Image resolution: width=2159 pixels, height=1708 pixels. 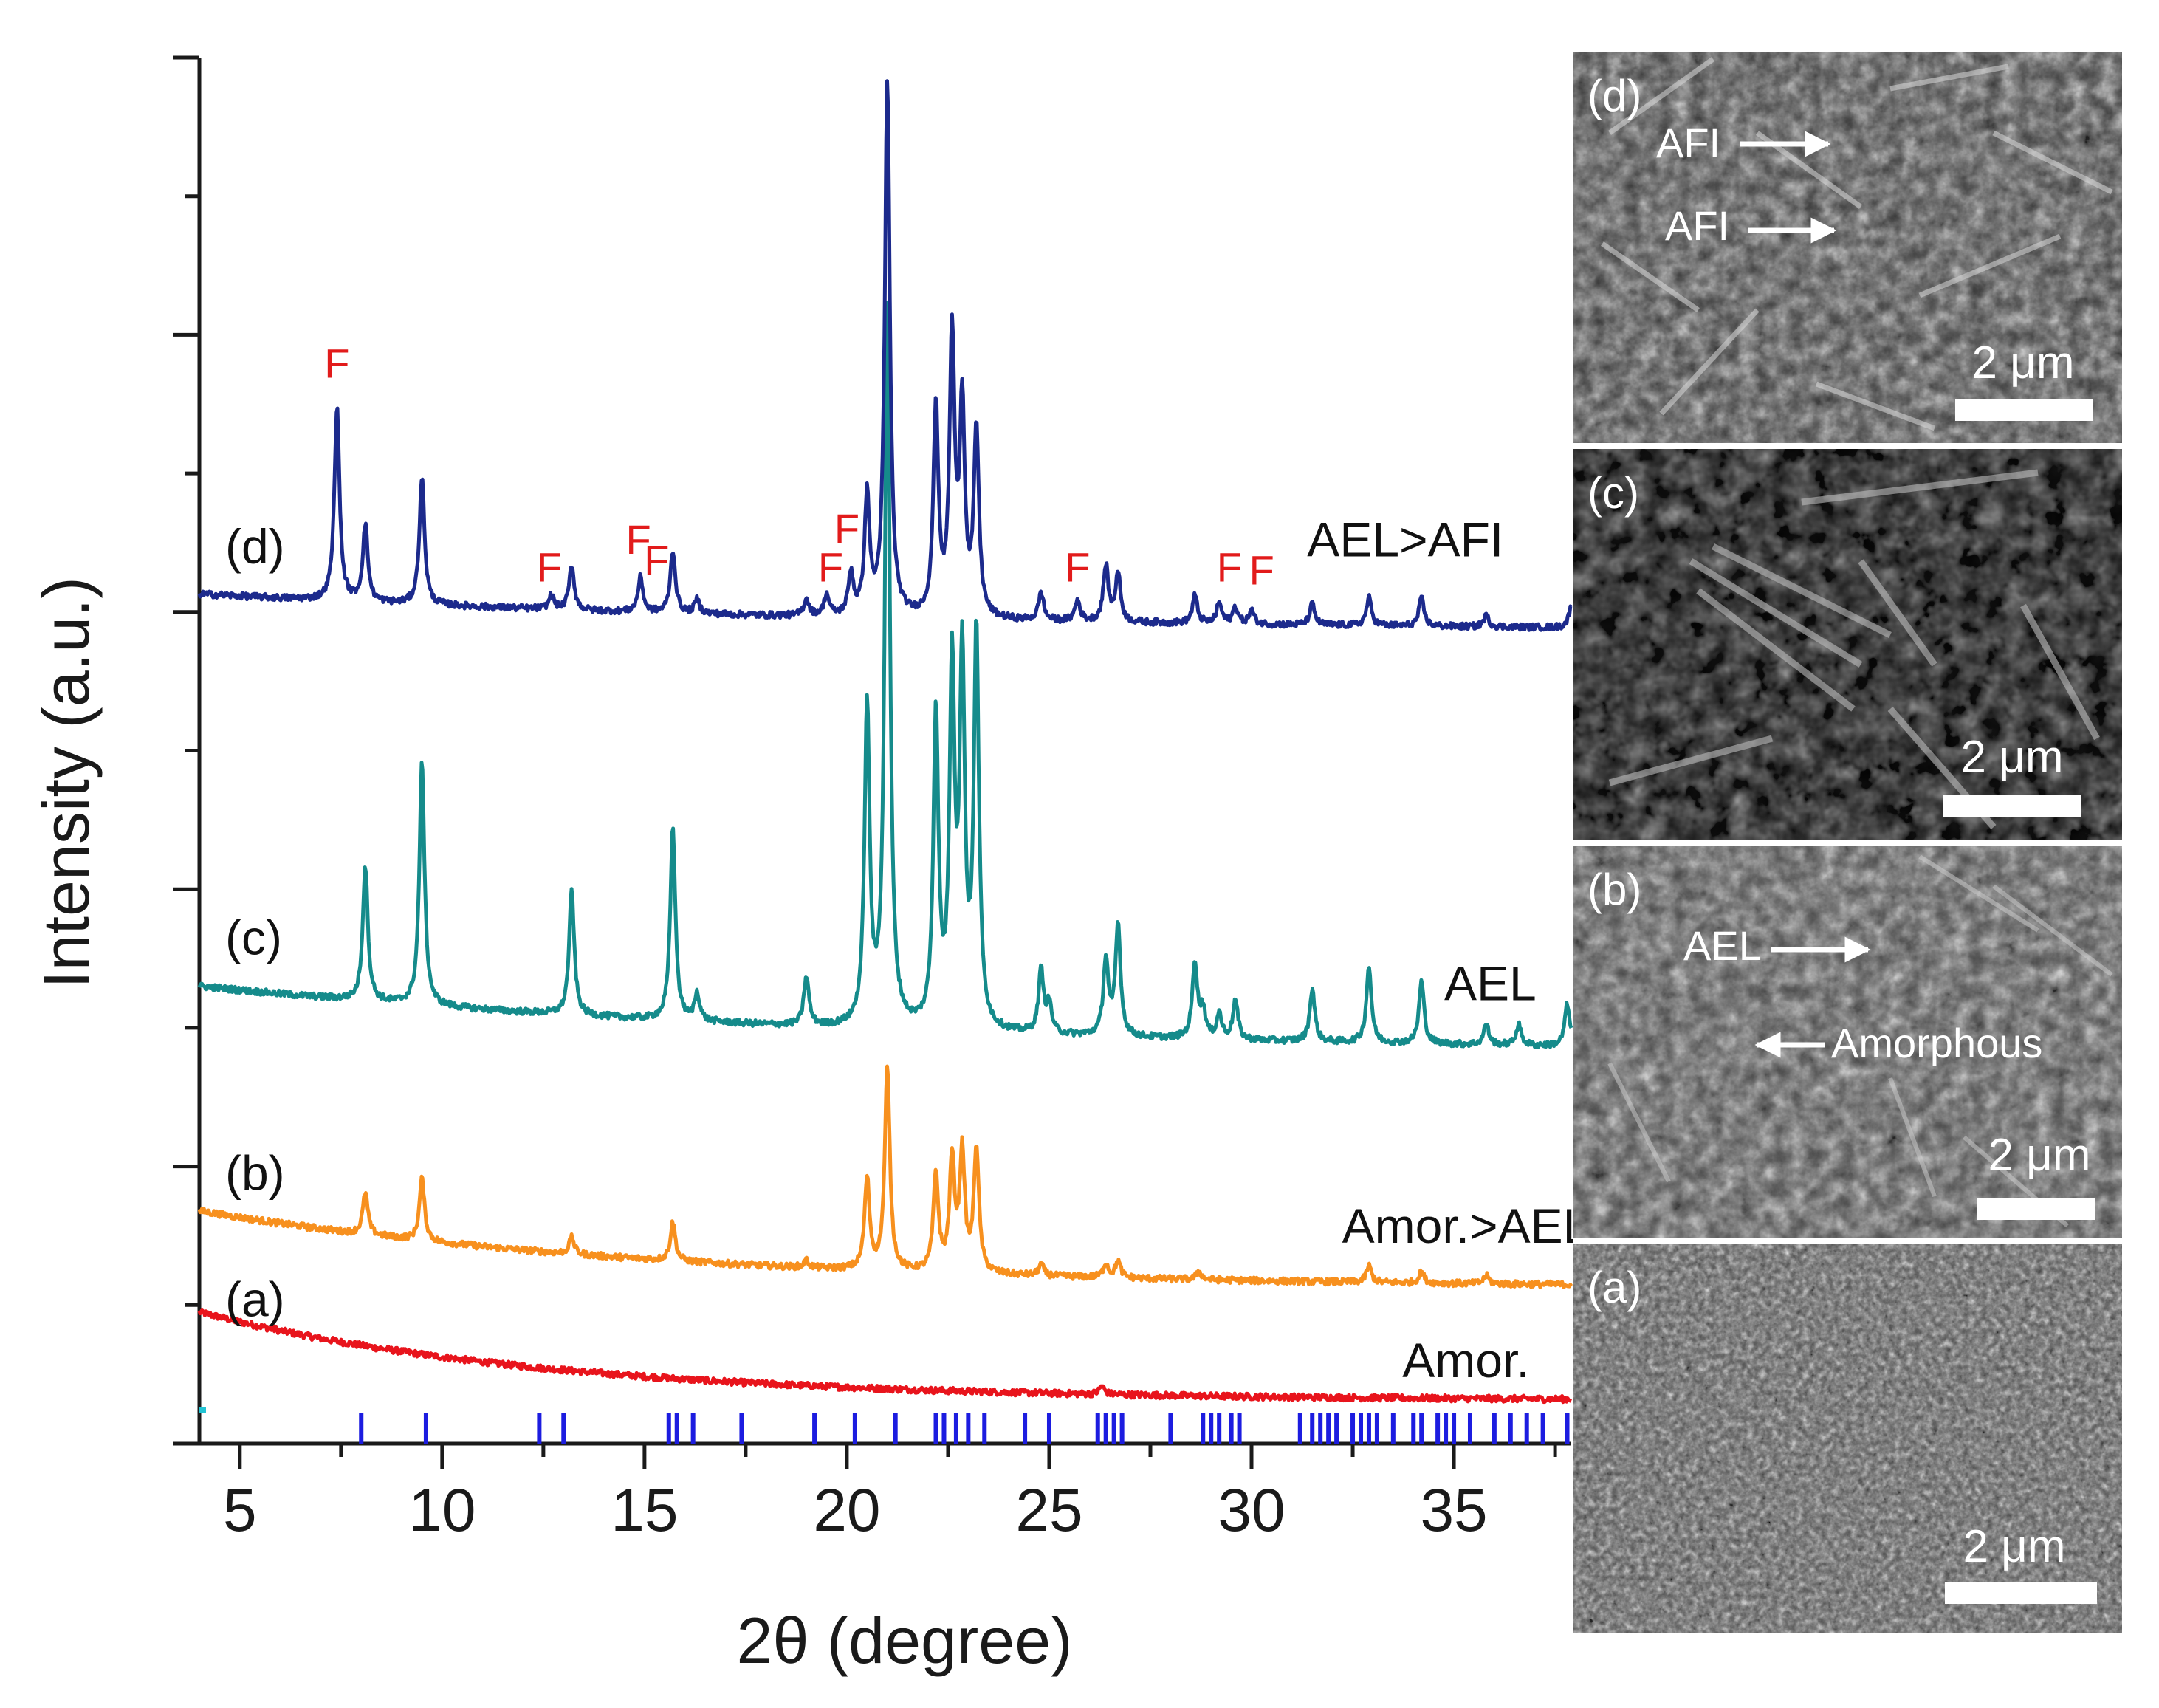 I want to click on scale-bar-d, so click(x=2024, y=410).